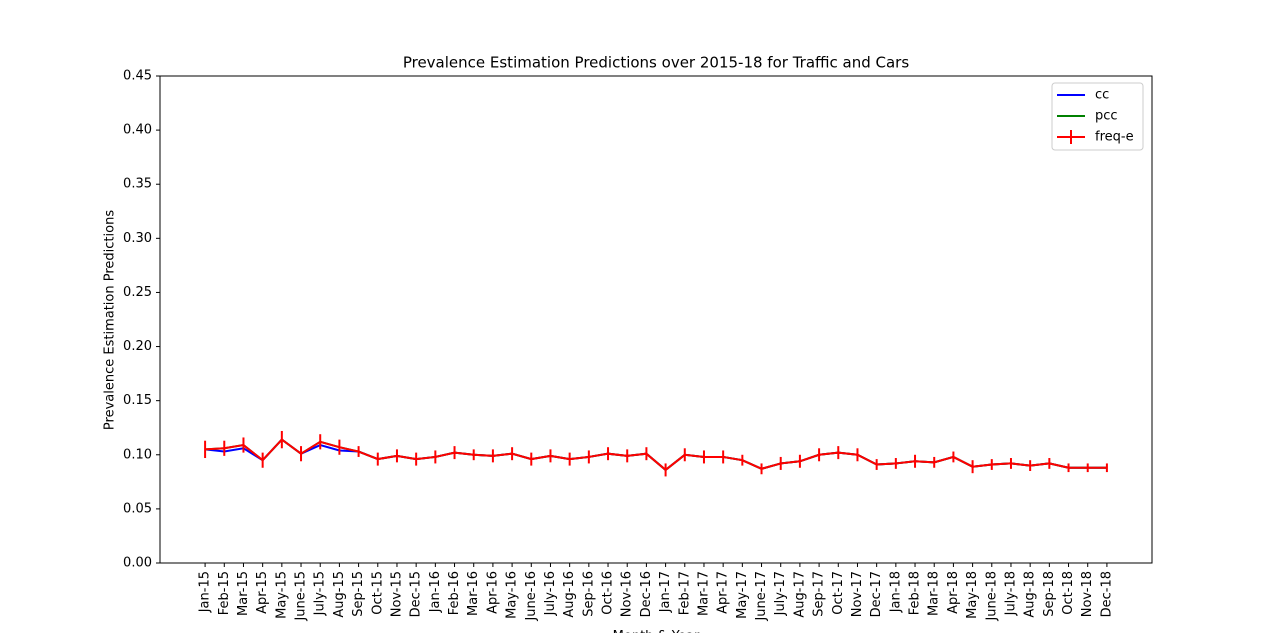 The image size is (1280, 633). What do you see at coordinates (819, 594) in the screenshot?
I see `x-tick-label: Sep-17` at bounding box center [819, 594].